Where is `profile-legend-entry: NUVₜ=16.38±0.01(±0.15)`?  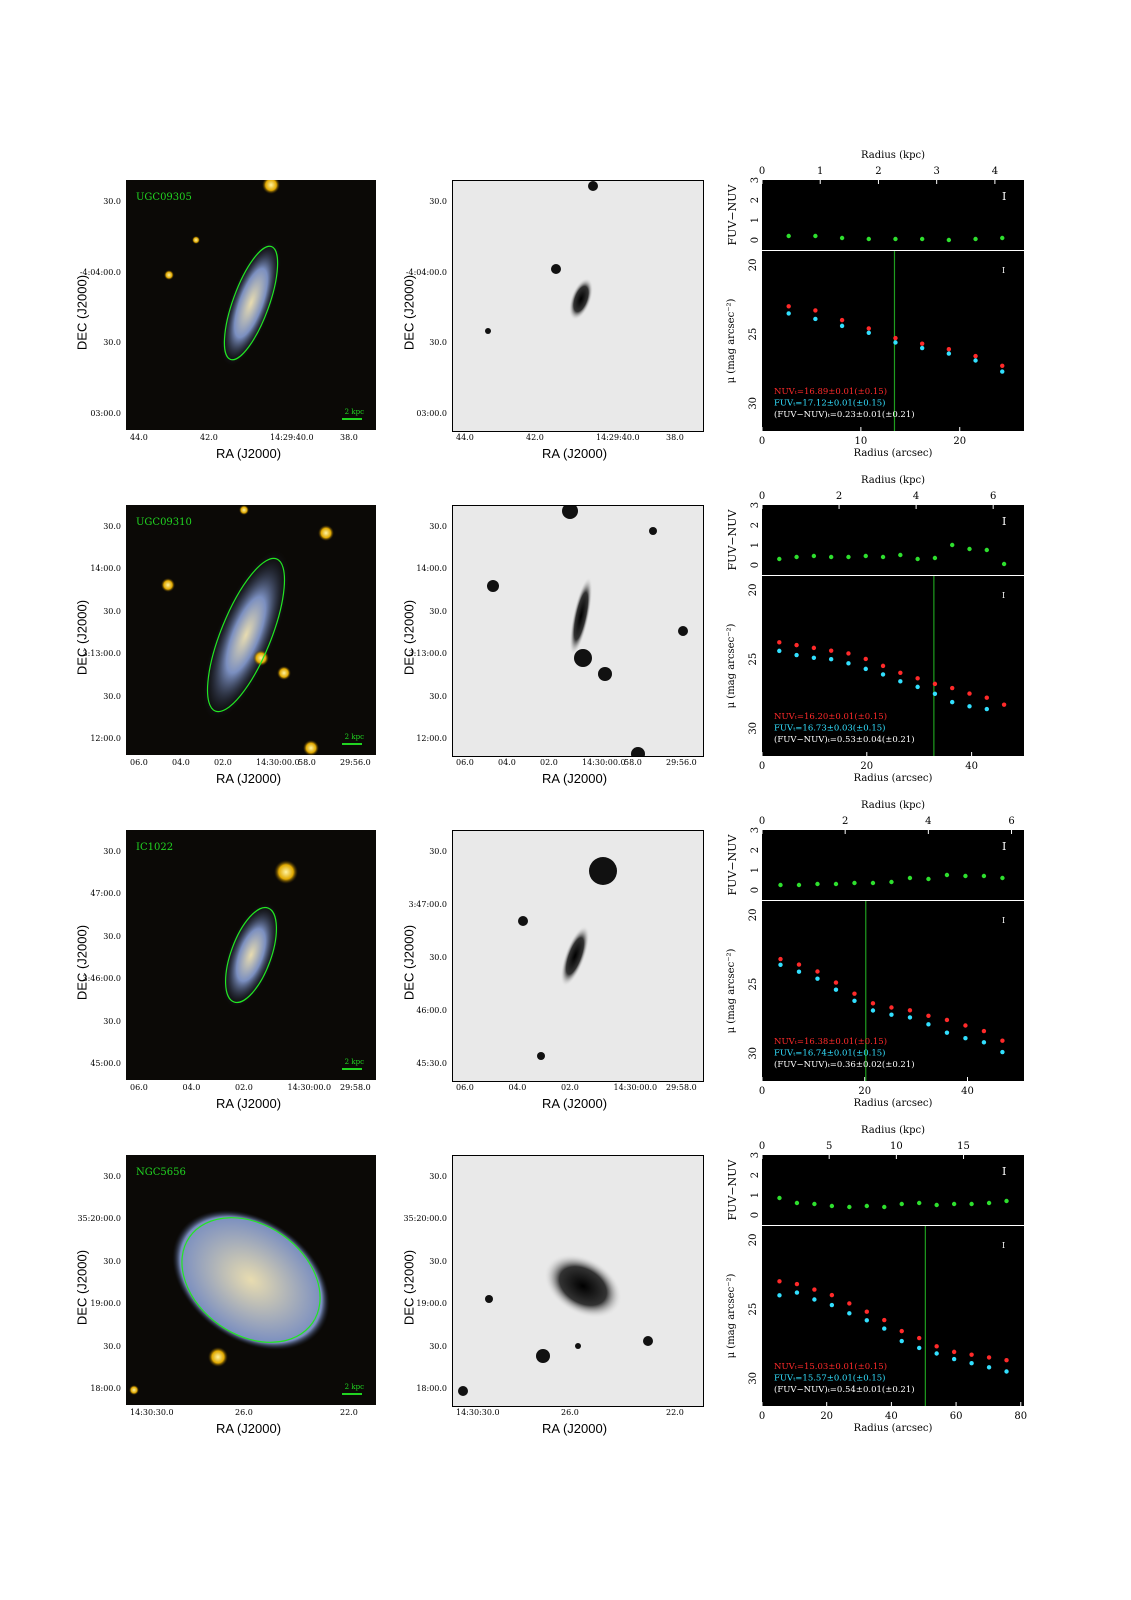 profile-legend-entry: NUVₜ=16.38±0.01(±0.15) is located at coordinates (830, 1041).